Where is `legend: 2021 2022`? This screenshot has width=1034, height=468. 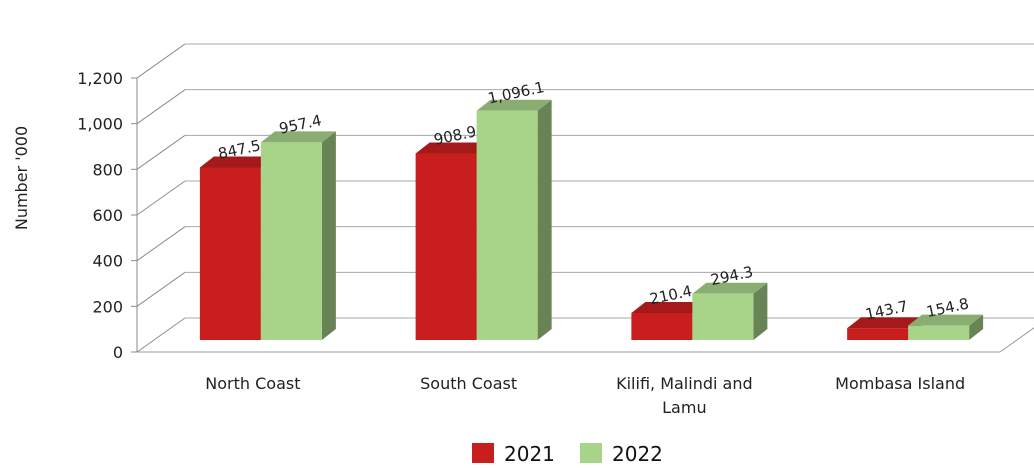 legend: 2021 2022 is located at coordinates (567, 454).